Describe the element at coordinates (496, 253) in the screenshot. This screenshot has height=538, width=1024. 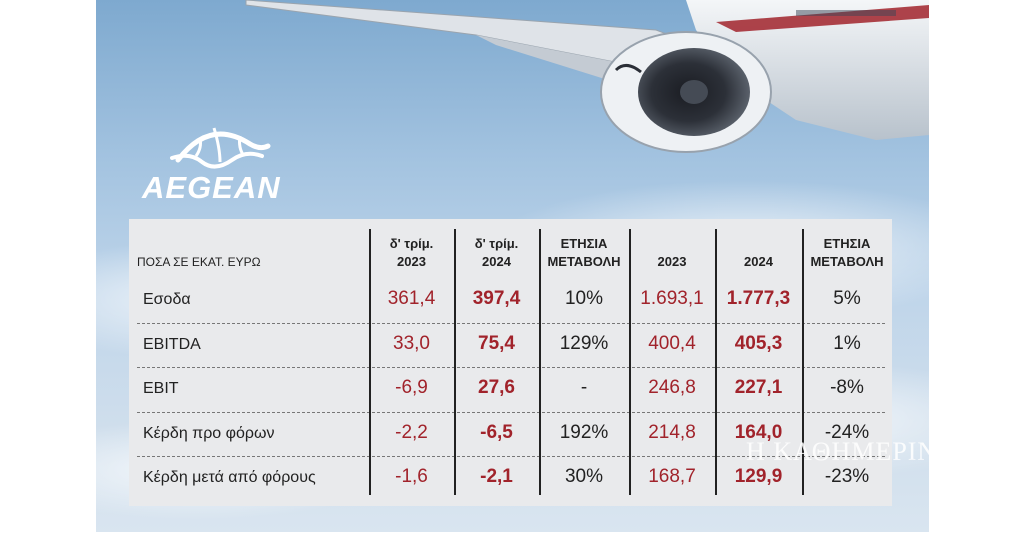
I see `table-header-2: δ' τρίμ. 2024` at that location.